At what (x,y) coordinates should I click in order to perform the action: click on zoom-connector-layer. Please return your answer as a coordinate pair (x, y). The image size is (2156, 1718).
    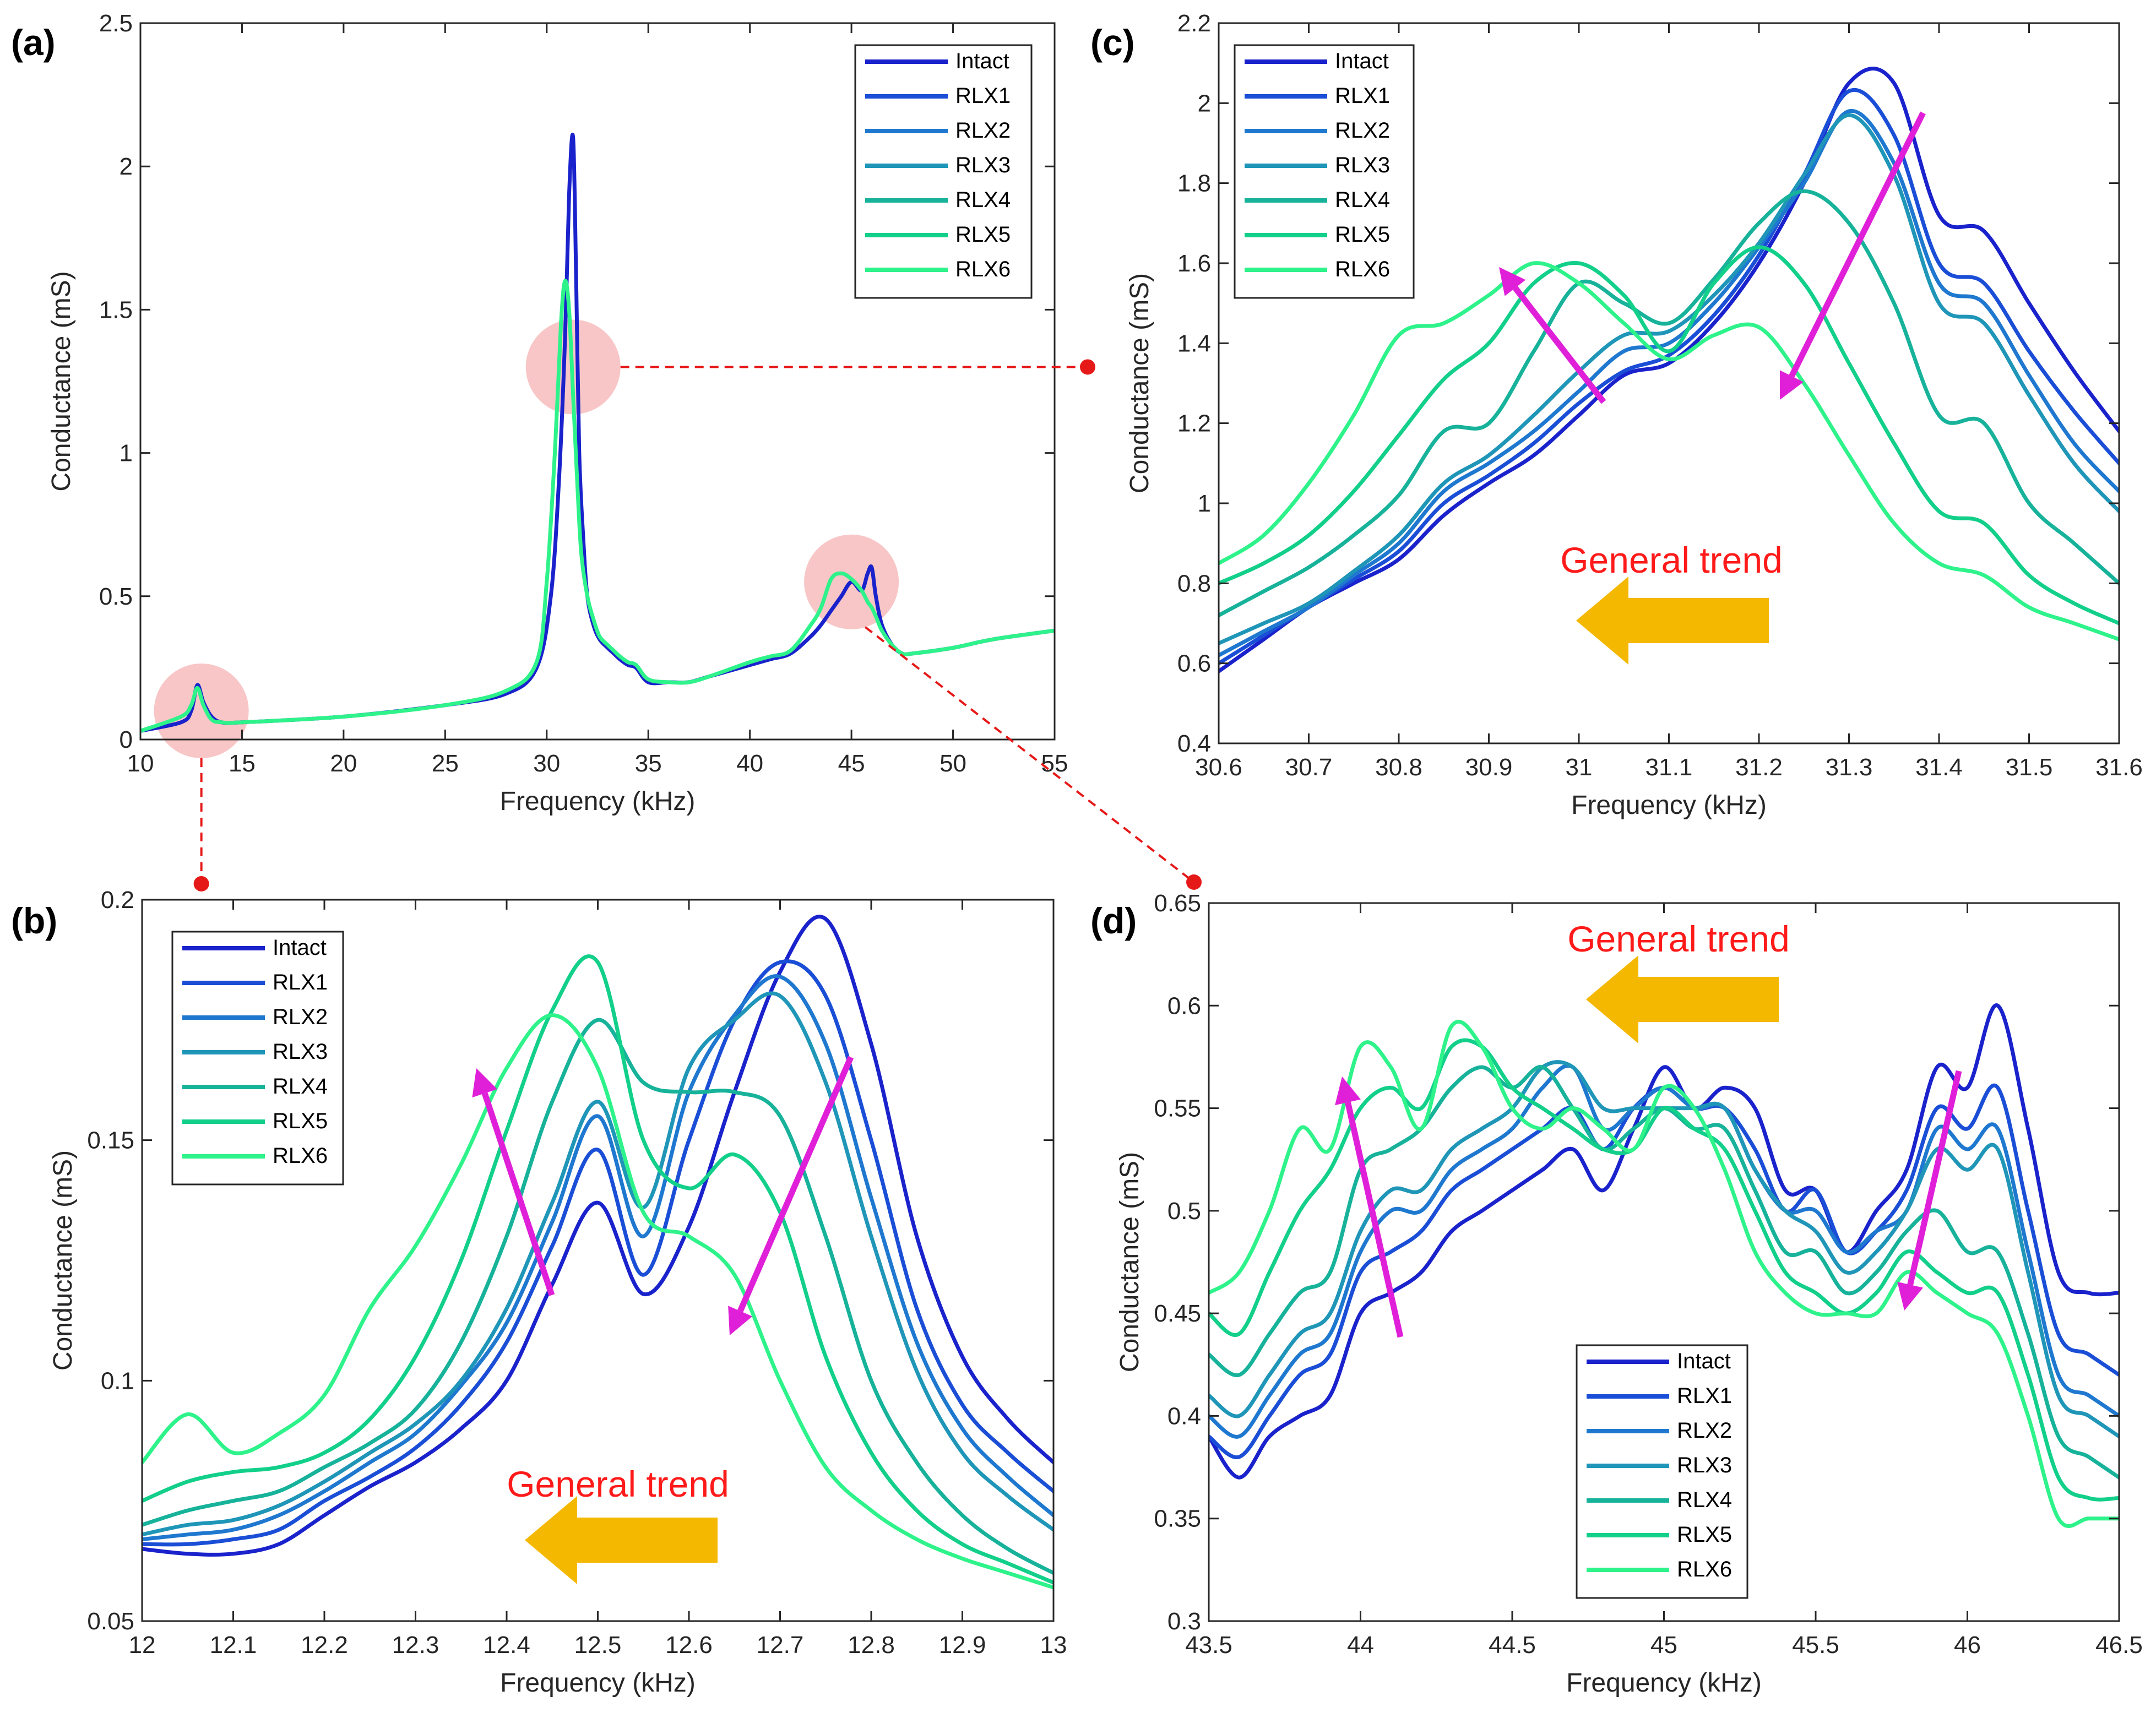
    Looking at the image, I should click on (697, 625).